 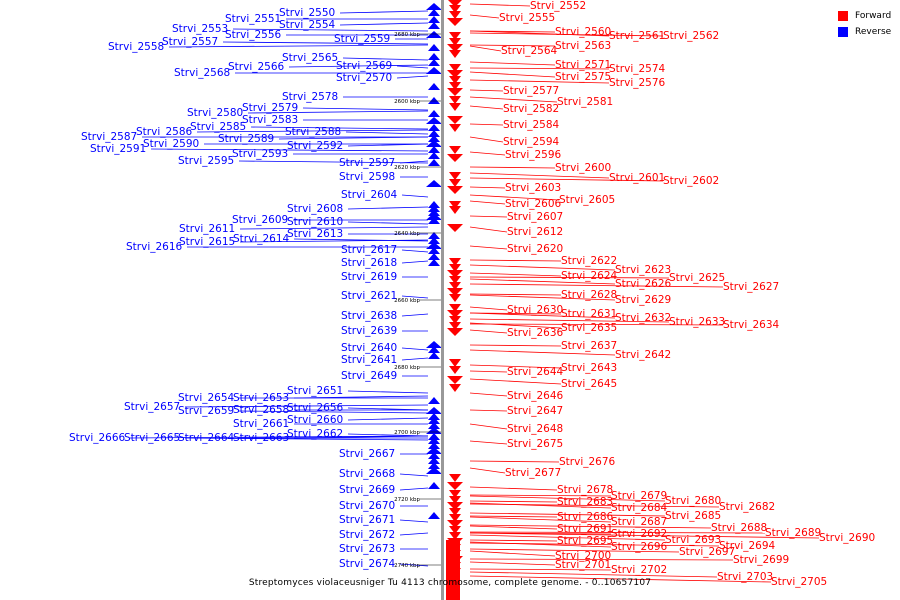 I want to click on gene-label-forward: Strvi_2635, so click(x=589, y=328).